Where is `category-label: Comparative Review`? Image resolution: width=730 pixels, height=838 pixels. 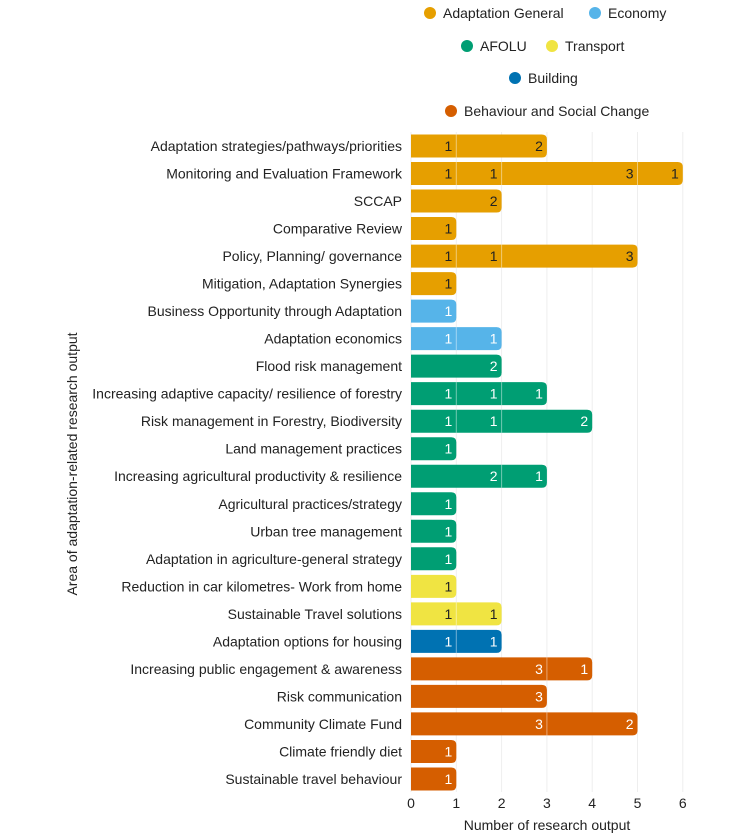
category-label: Comparative Review is located at coordinates (338, 229).